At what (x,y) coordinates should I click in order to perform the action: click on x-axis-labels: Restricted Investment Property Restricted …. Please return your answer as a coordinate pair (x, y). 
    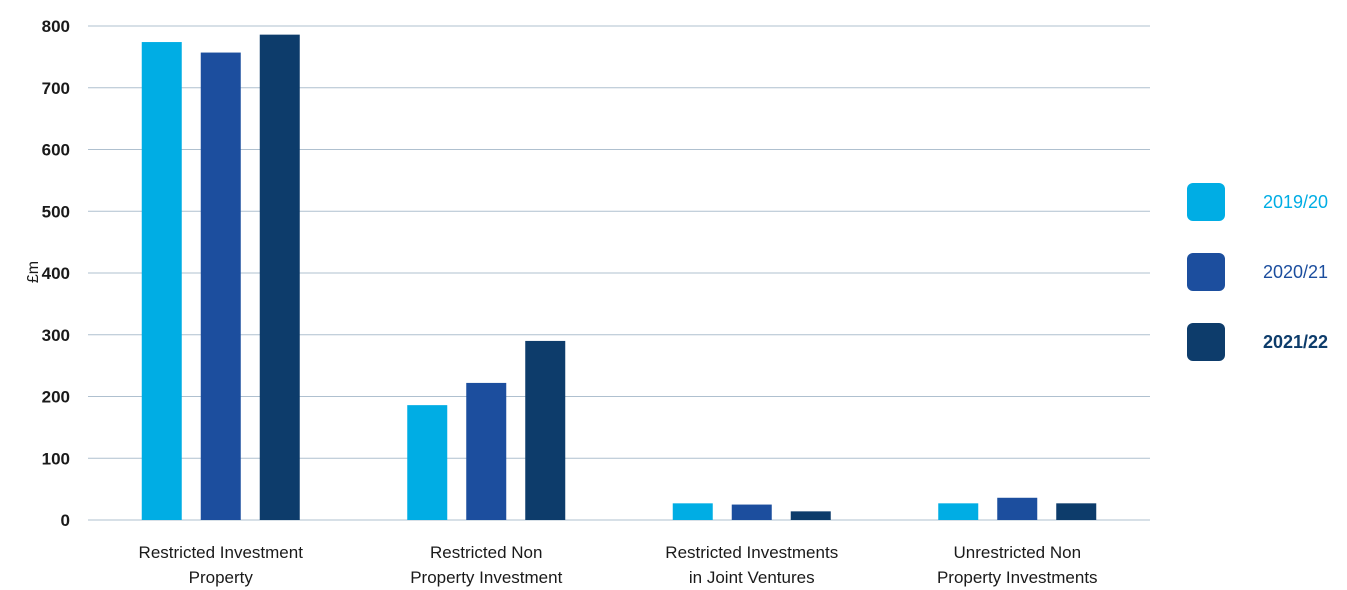
    Looking at the image, I should click on (618, 565).